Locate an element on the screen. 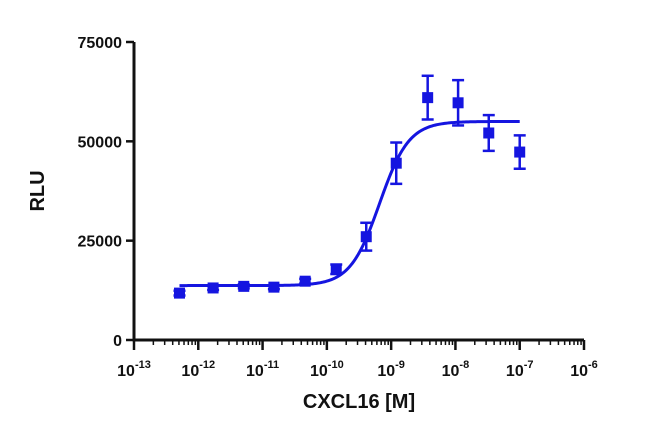 This screenshot has width=650, height=434. x-tick-exponent: -9 is located at coordinates (400, 365).